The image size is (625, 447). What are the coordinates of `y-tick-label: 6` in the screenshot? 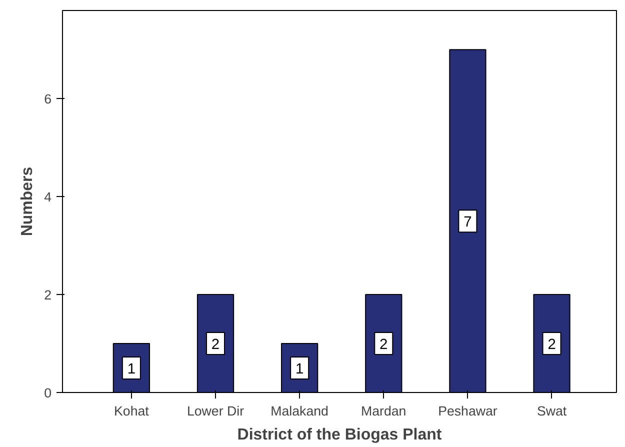 It's located at (48, 99).